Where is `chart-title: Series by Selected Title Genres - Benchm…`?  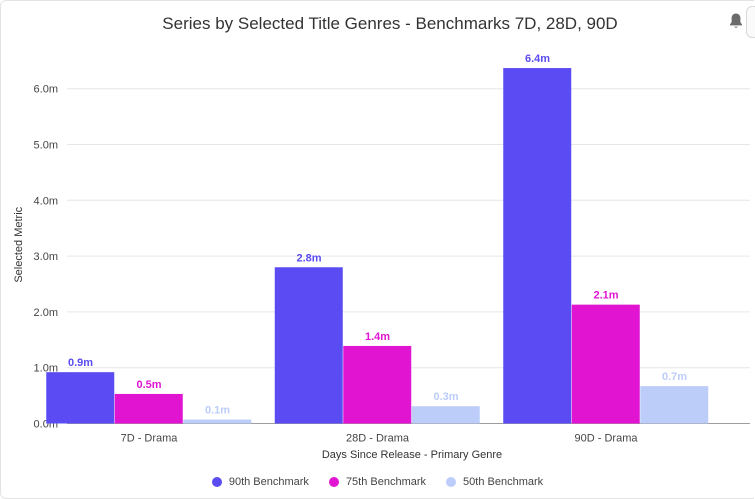 chart-title: Series by Selected Title Genres - Benchm… is located at coordinates (390, 23).